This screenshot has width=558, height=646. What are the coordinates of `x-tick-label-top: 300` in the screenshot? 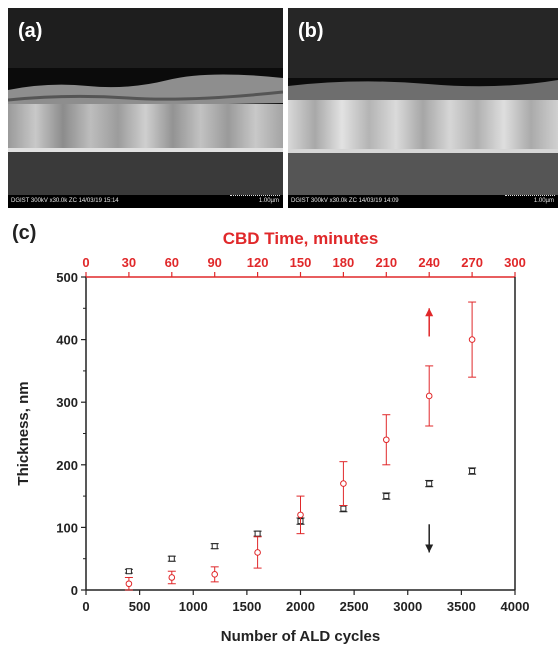 It's located at (515, 262).